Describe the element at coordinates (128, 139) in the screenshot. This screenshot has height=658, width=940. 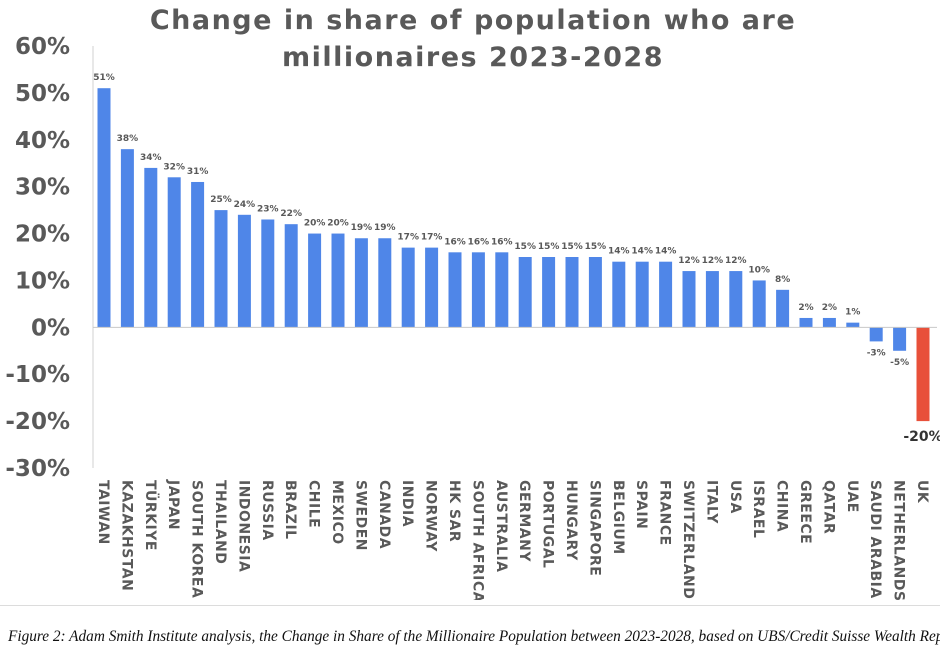
I see `data-label: 38%` at that location.